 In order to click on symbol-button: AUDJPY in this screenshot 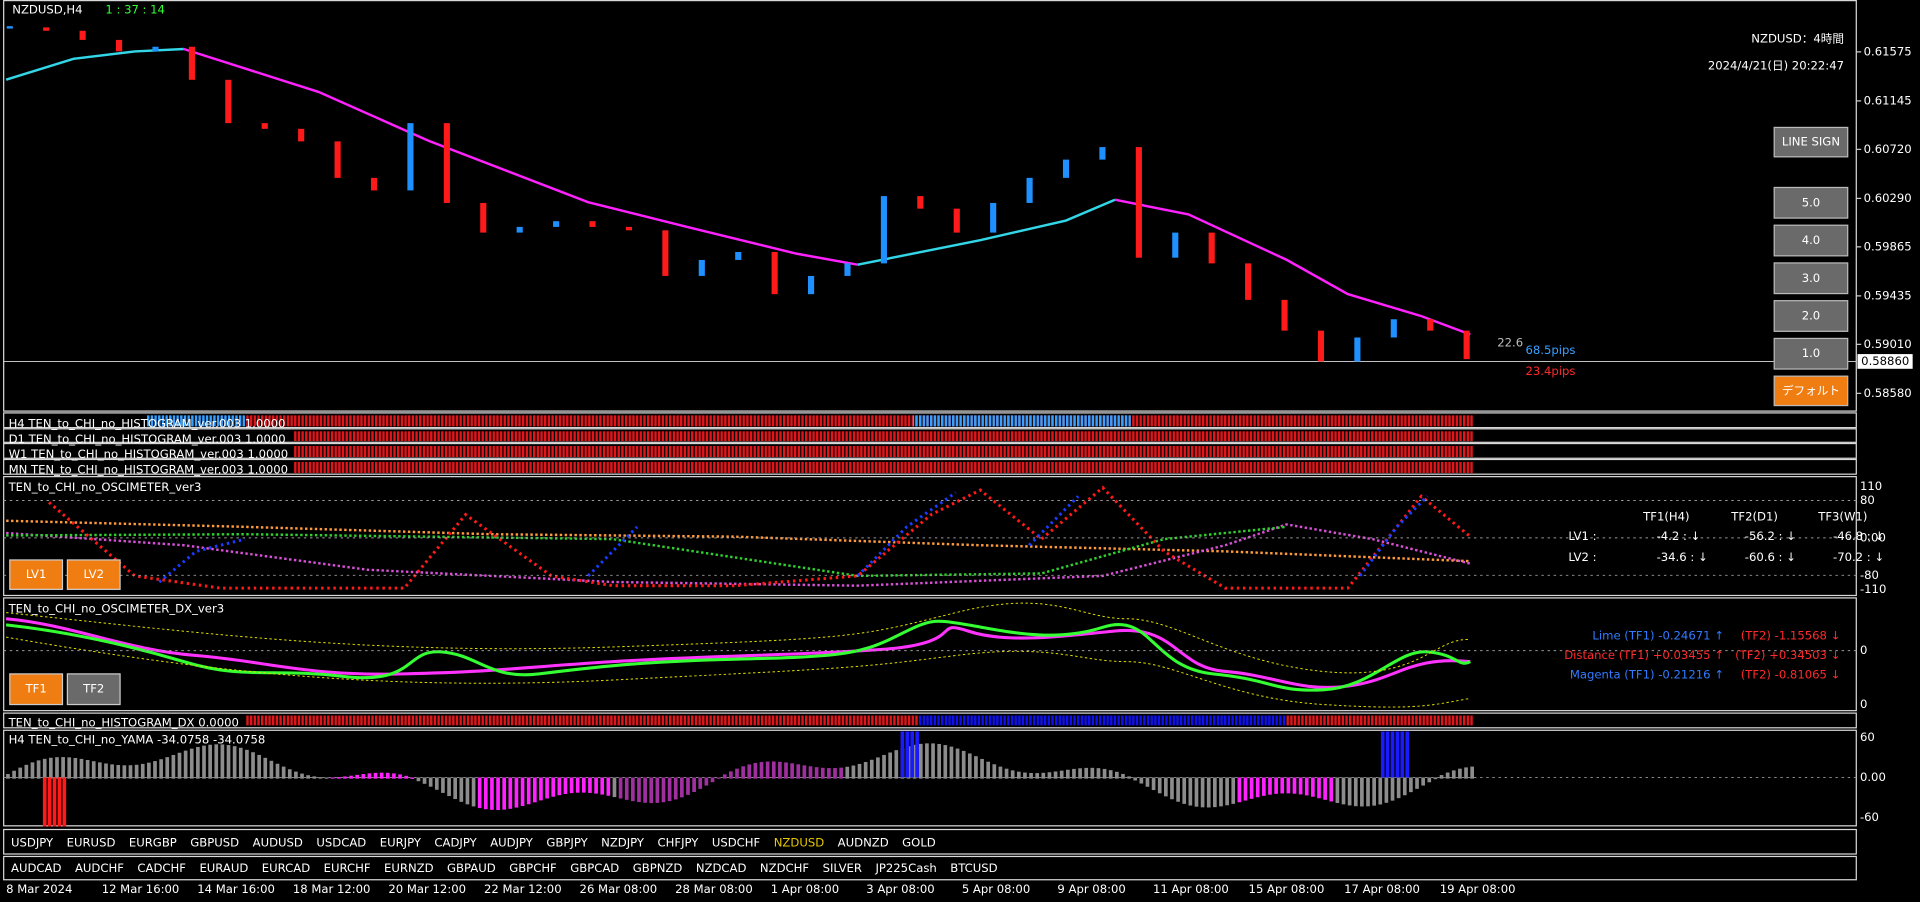, I will do `click(512, 842)`.